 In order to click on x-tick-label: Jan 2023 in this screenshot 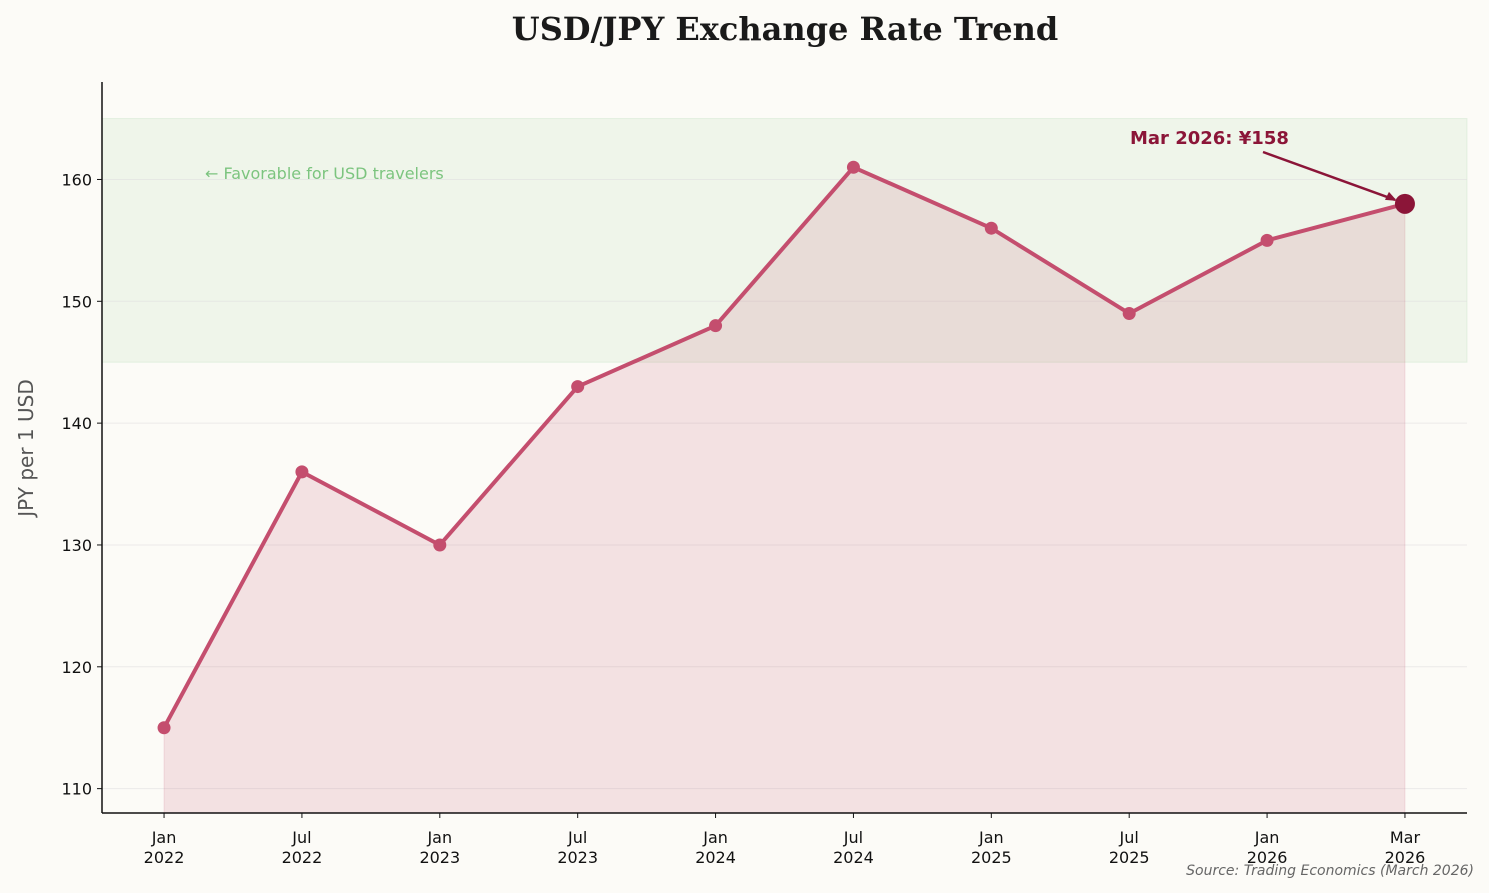, I will do `click(439, 847)`.